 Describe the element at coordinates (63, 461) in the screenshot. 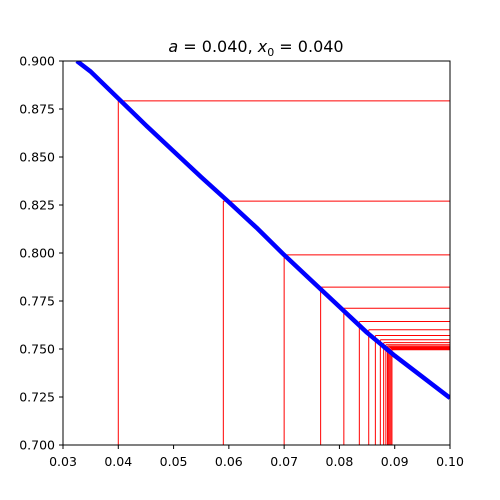

I see `x-tick-label-0: 0.03` at that location.